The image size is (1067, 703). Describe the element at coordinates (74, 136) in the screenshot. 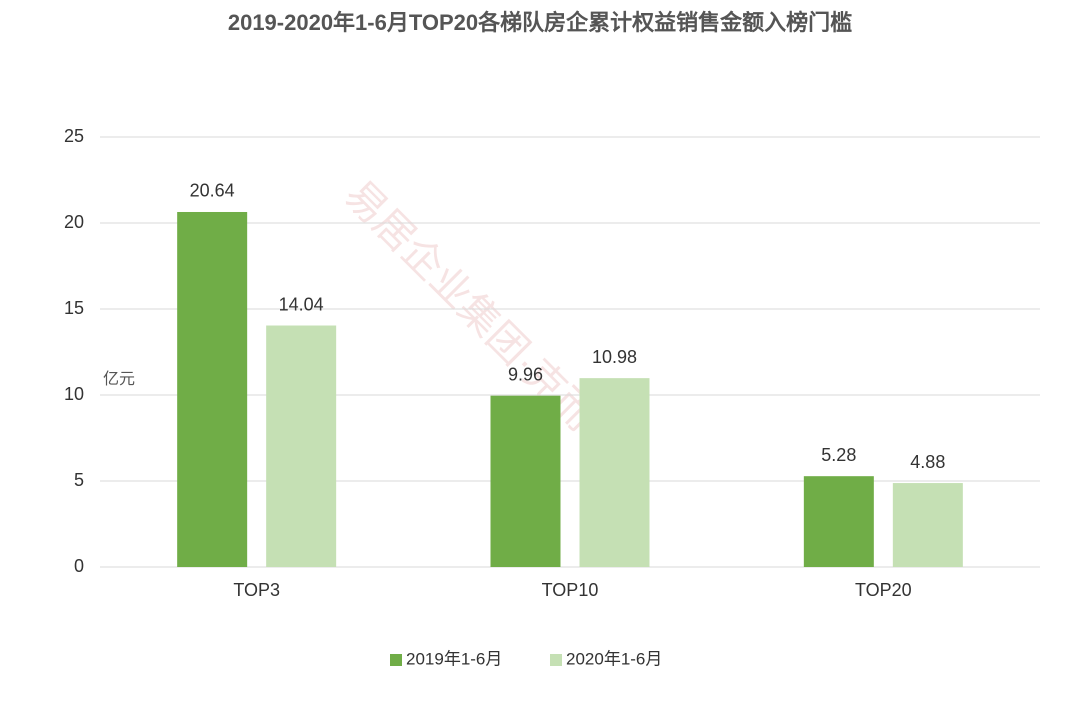

I see `y-tick-label: 25` at that location.